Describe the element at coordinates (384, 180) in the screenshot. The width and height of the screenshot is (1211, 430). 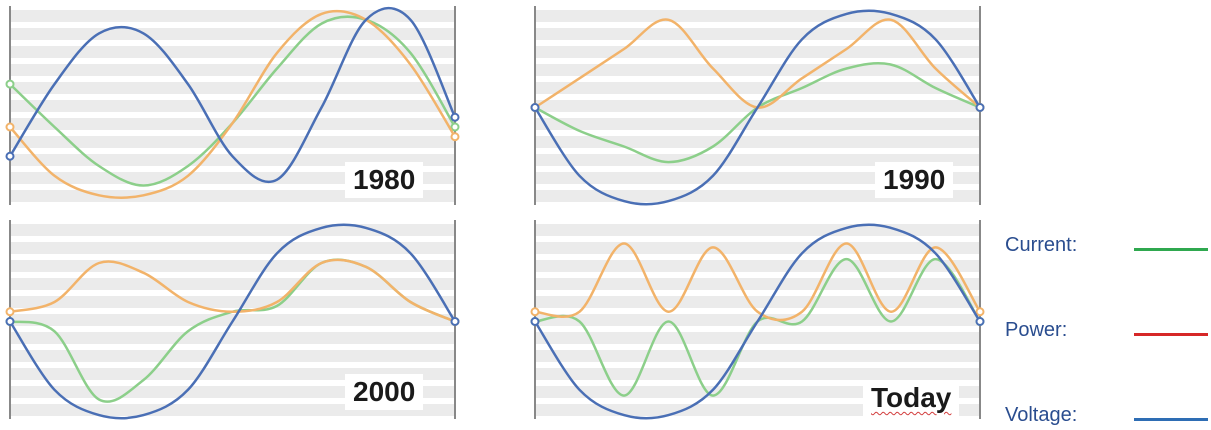
I see `chart-title-1980: 1980` at that location.